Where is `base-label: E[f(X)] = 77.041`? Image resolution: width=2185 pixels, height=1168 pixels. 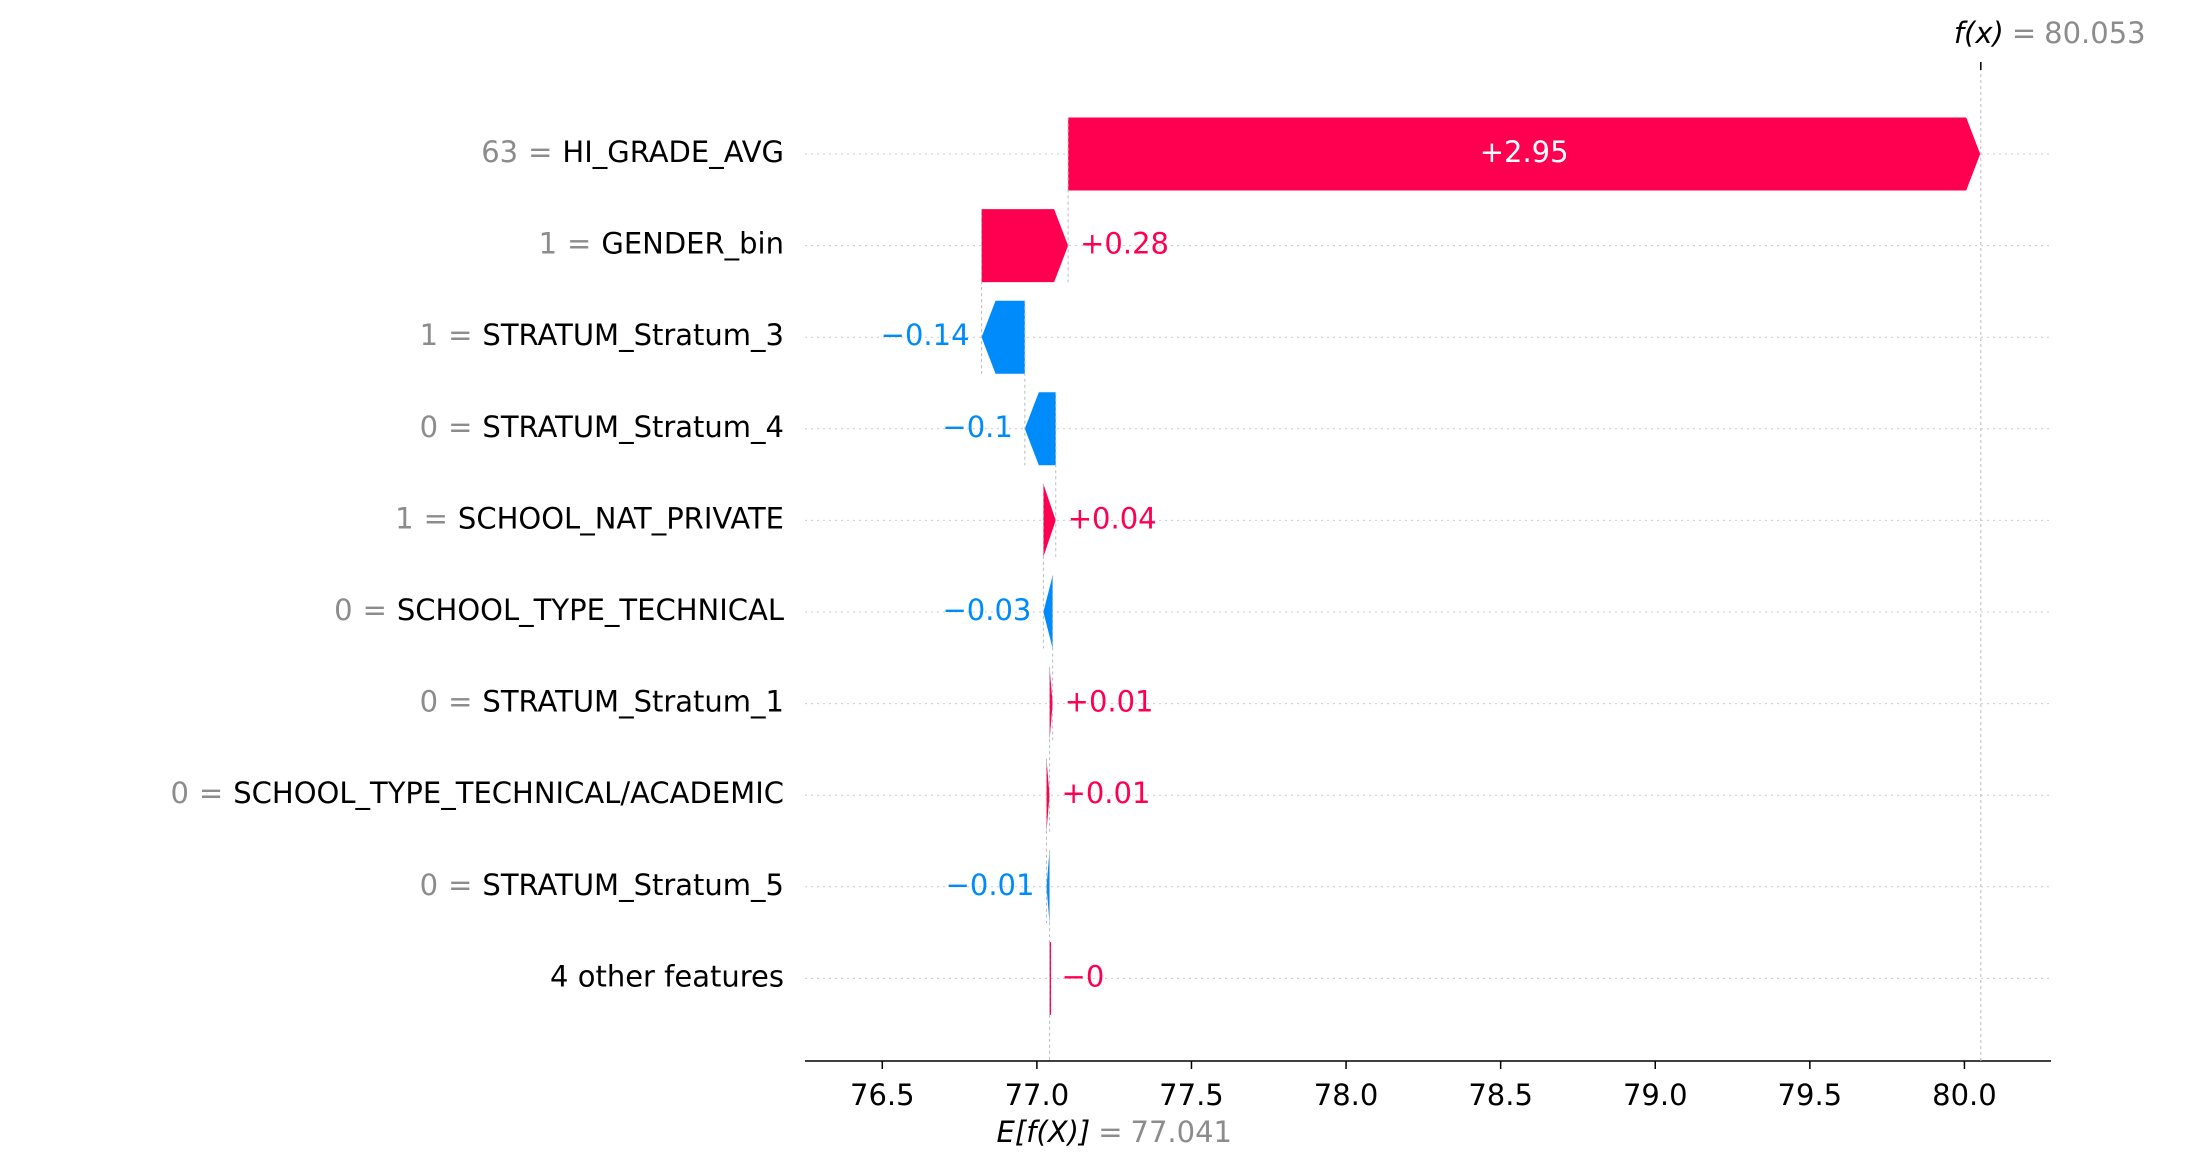
base-label: E[f(X)] = 77.041 is located at coordinates (1114, 1132).